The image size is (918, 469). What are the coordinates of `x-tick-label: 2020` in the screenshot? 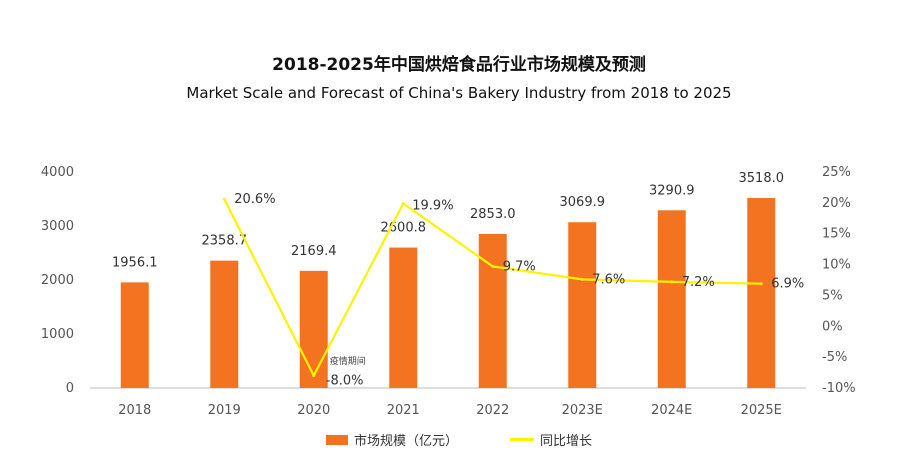 It's located at (313, 410).